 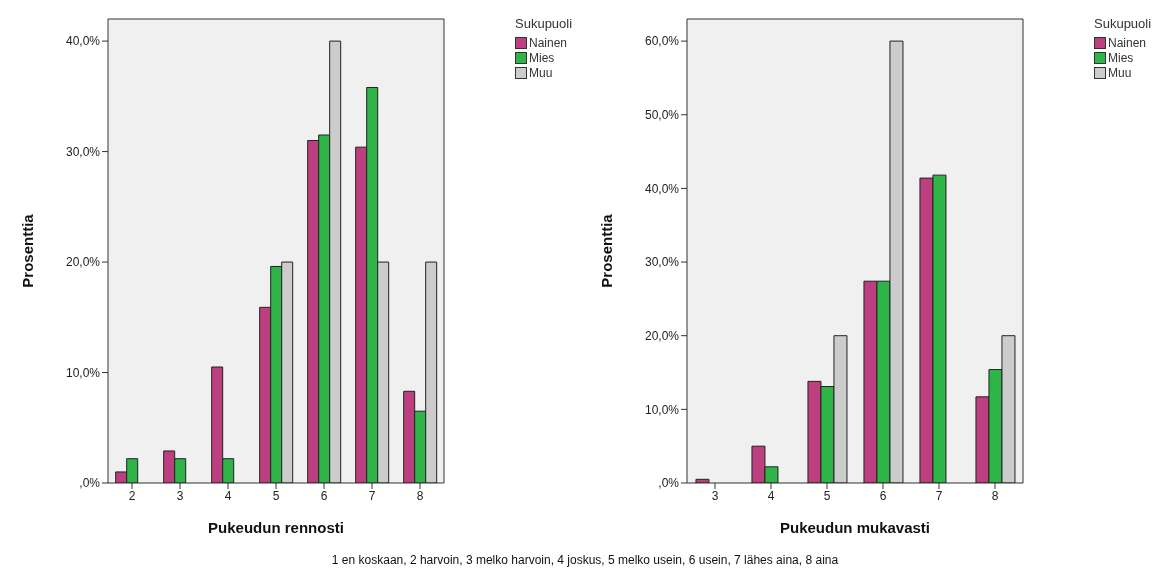 What do you see at coordinates (662, 115) in the screenshot?
I see `y-tick-label: 50,0%` at bounding box center [662, 115].